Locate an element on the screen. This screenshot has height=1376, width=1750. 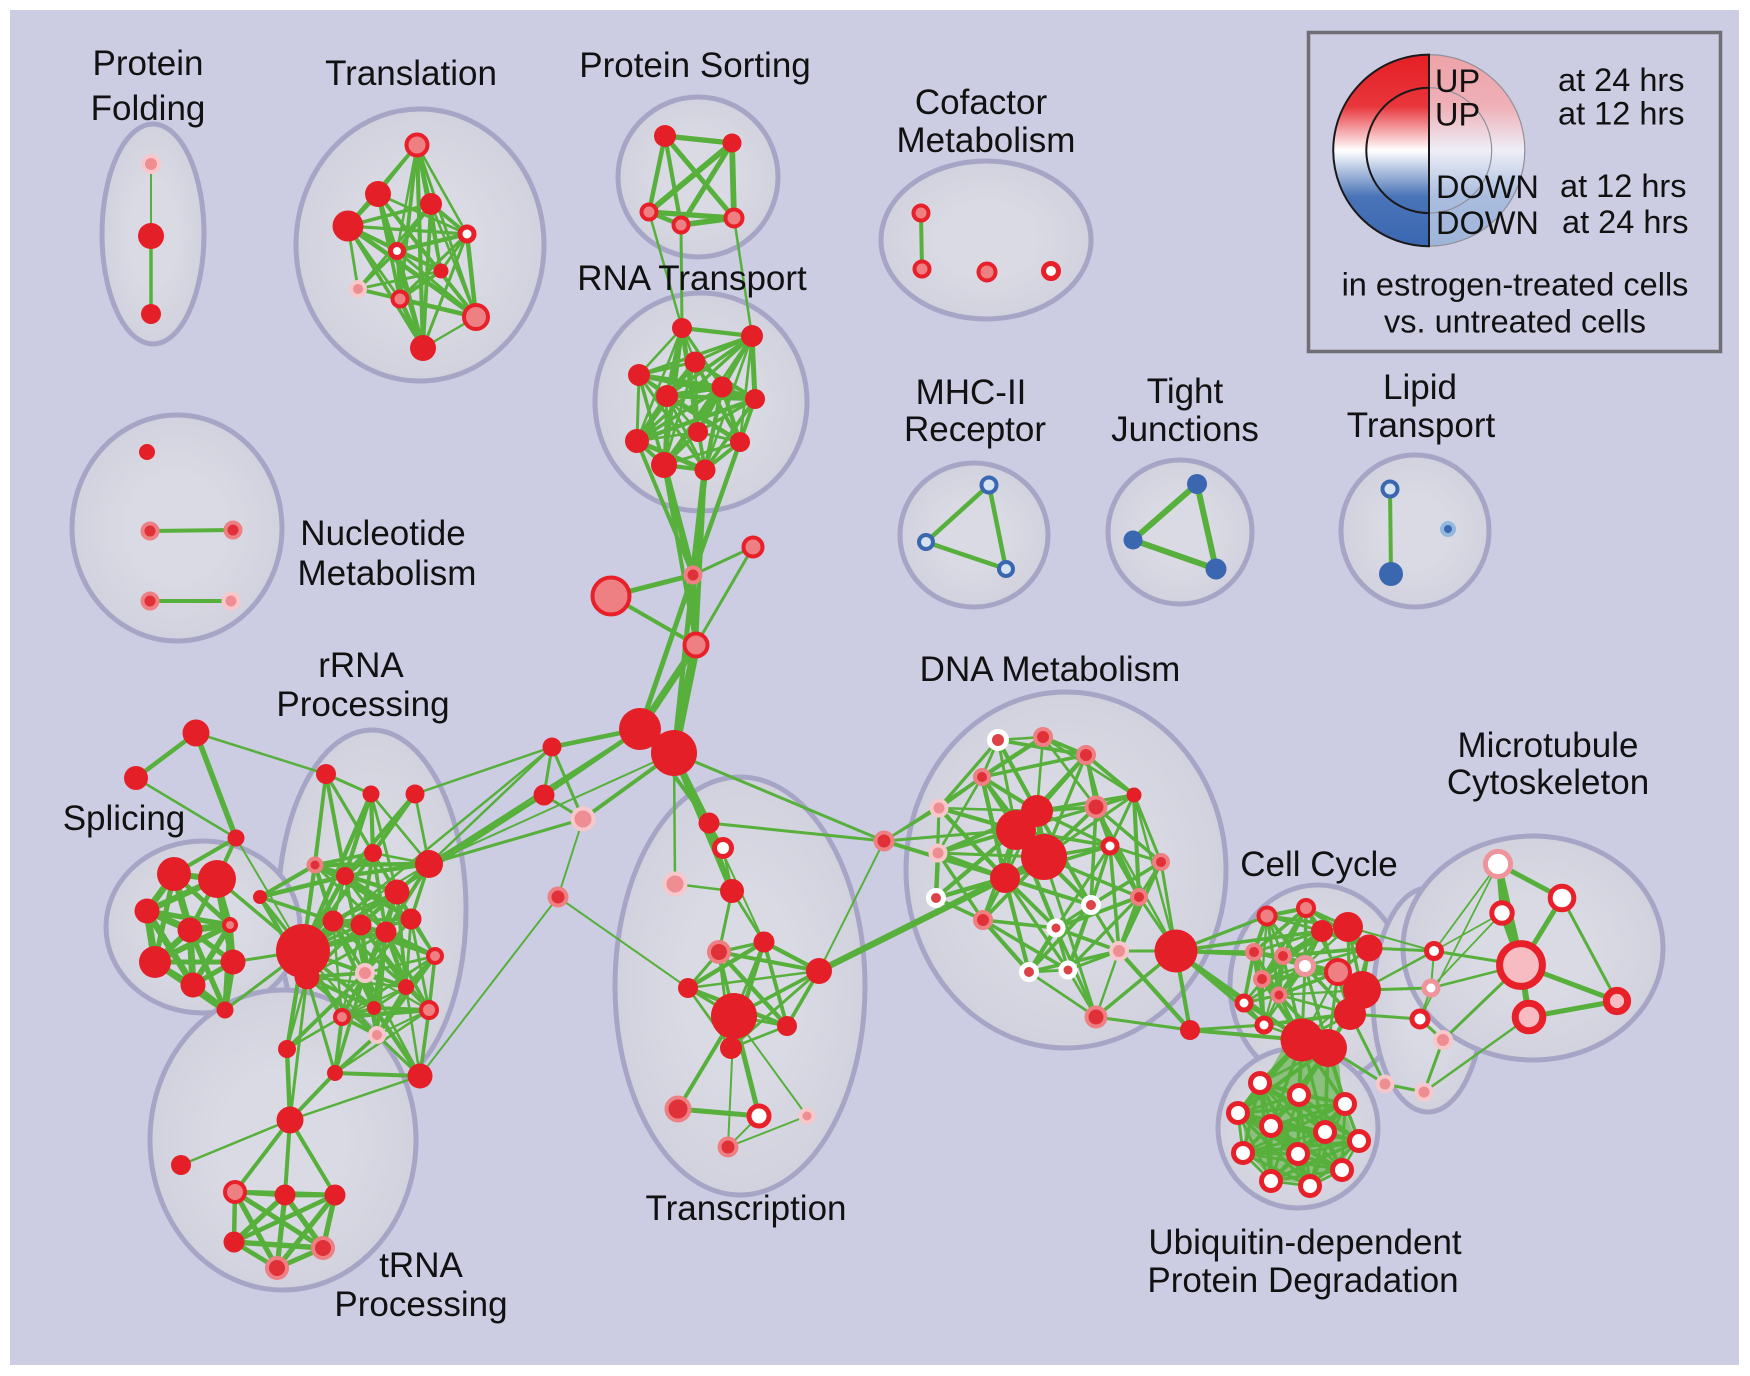
svg-text: Protein Degradation is located at coordinates (1302, 1280).